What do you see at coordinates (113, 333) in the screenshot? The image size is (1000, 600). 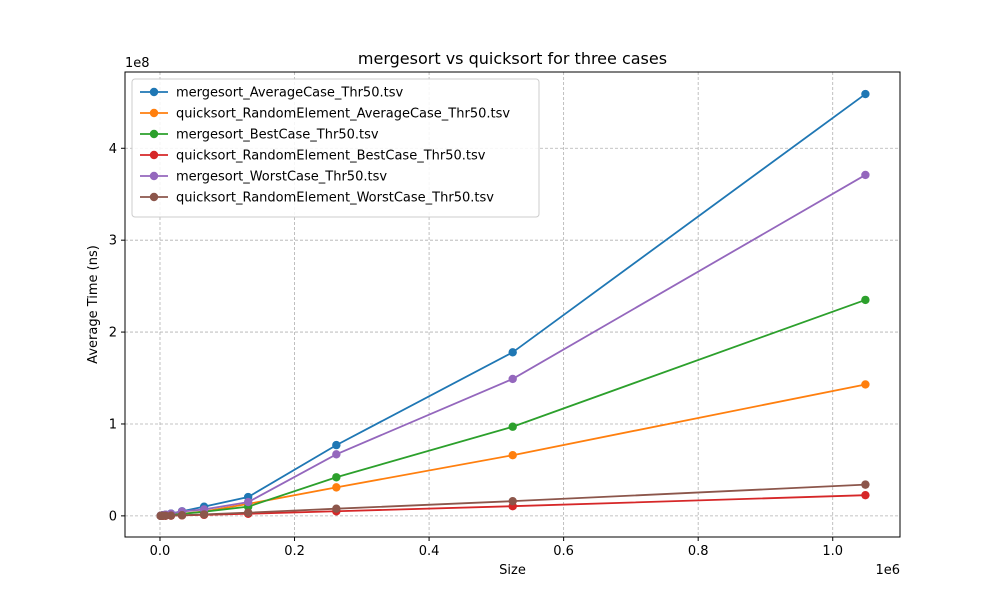 I see `y-tick-label: 2` at bounding box center [113, 333].